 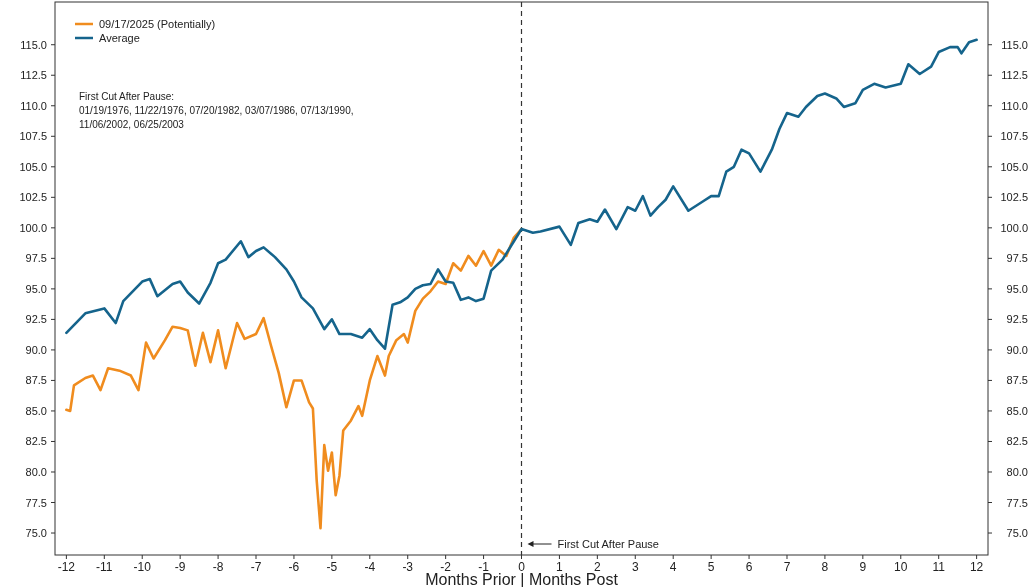 I want to click on x-tick-label: 12, so click(x=976, y=567).